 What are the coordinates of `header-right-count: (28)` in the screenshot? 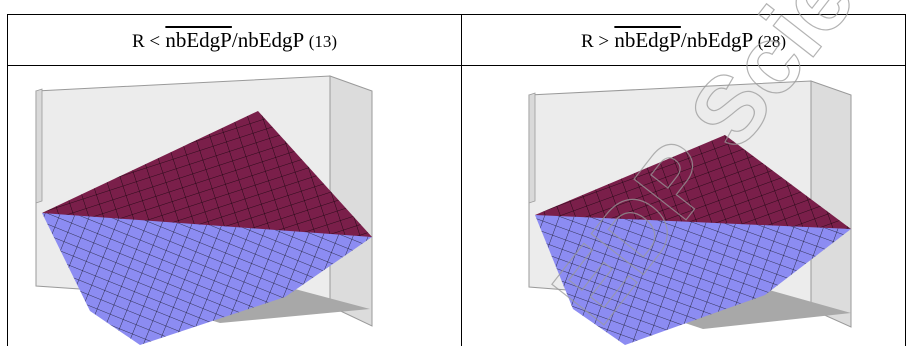 It's located at (772, 41).